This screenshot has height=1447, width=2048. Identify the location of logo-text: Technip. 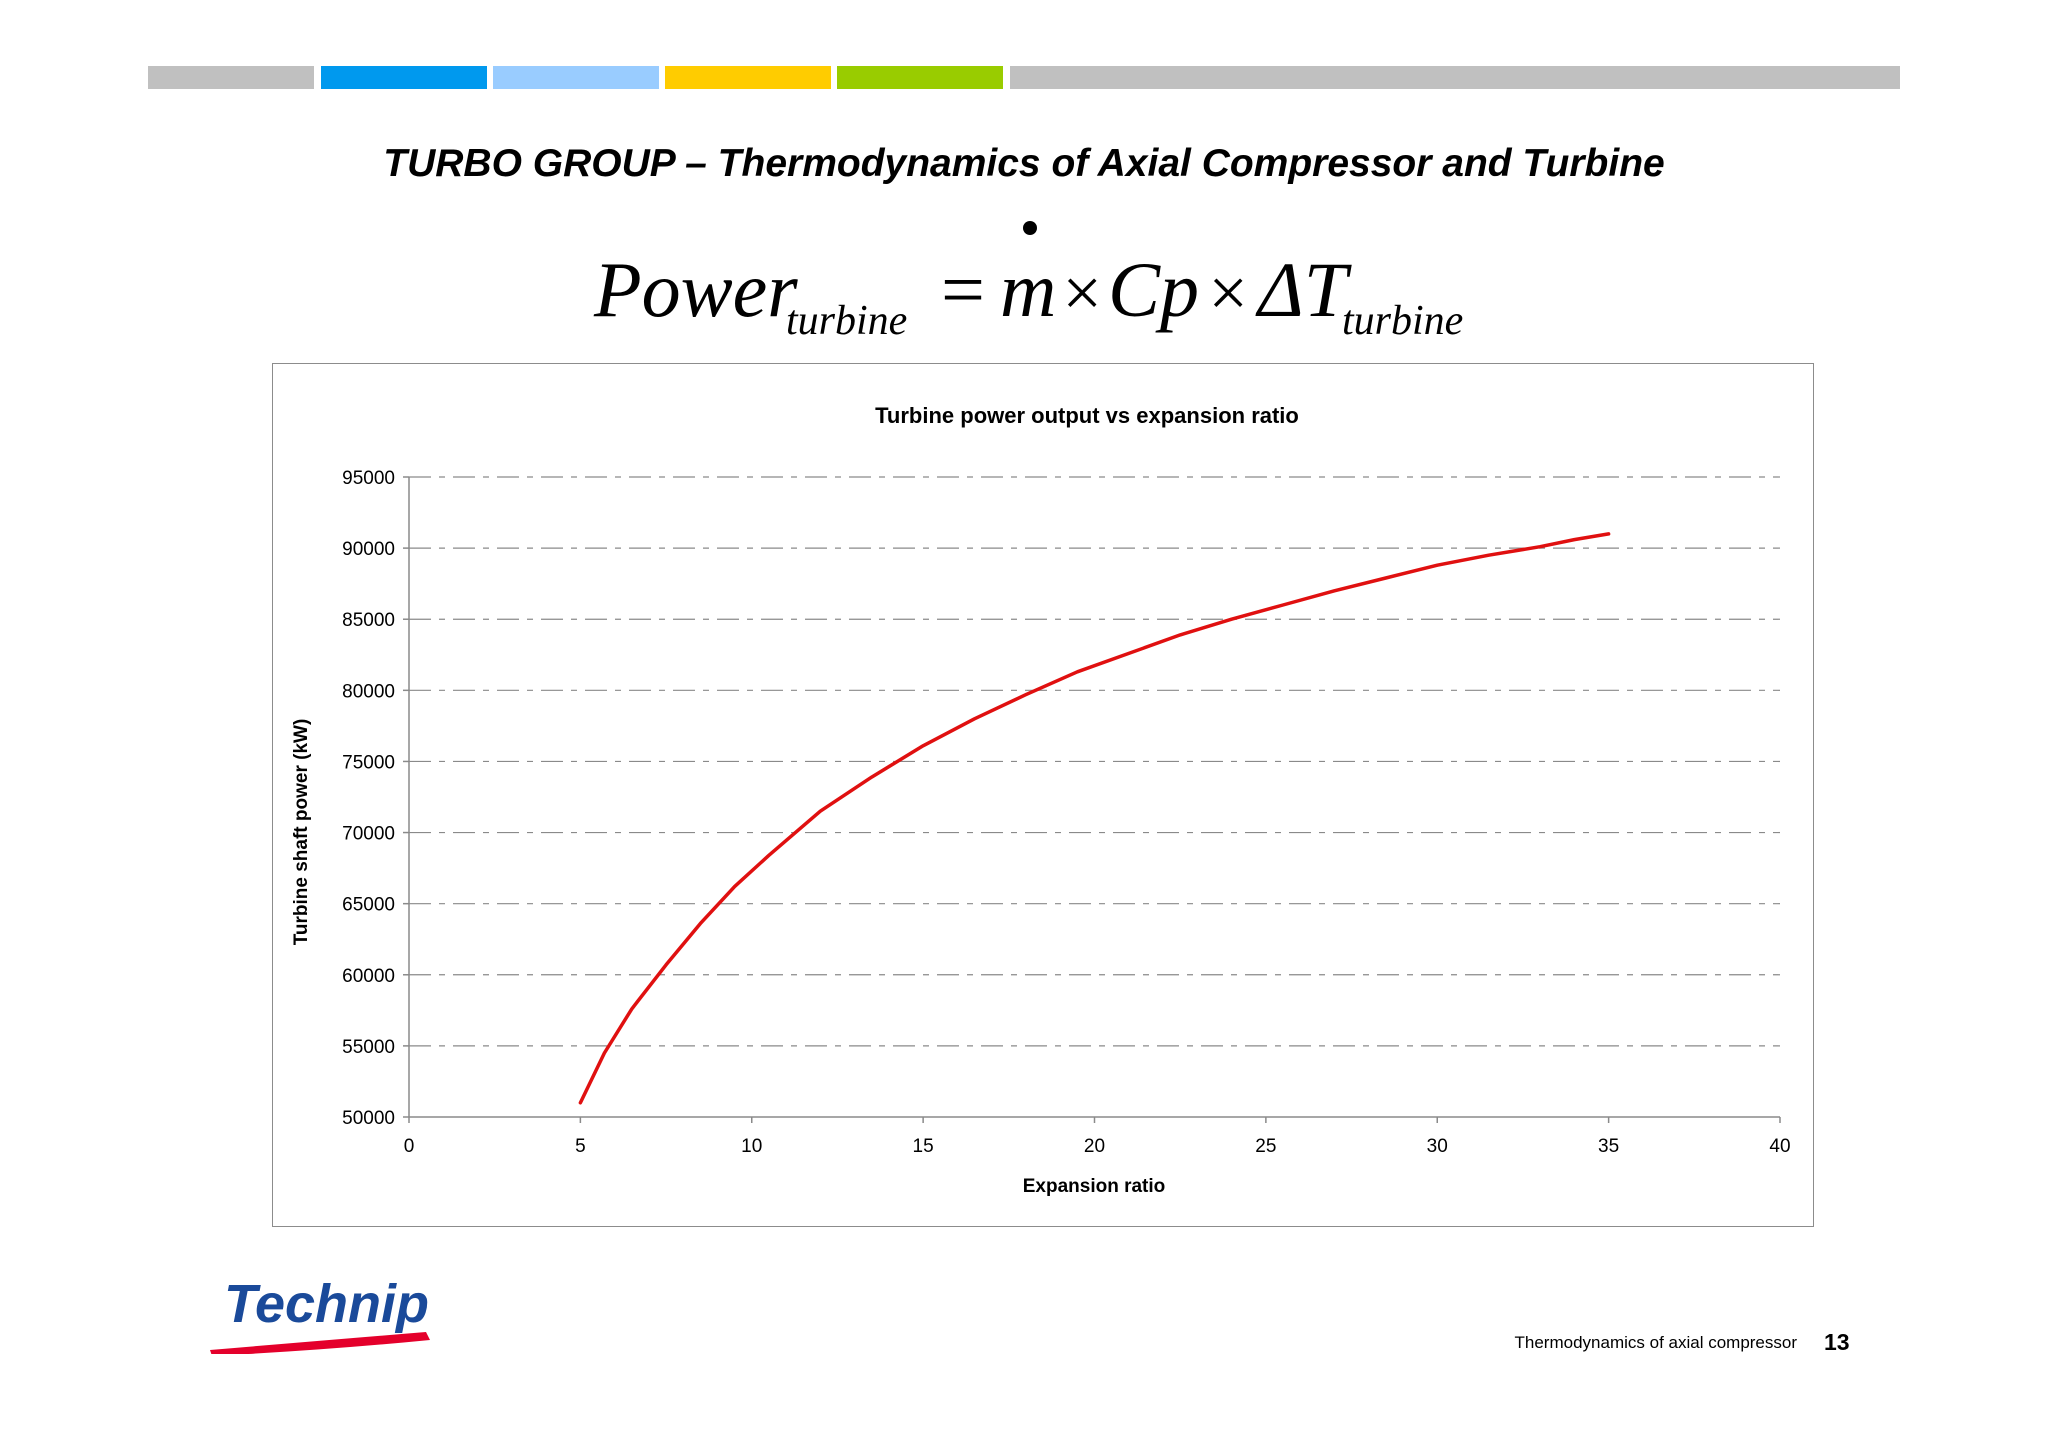
(326, 1304).